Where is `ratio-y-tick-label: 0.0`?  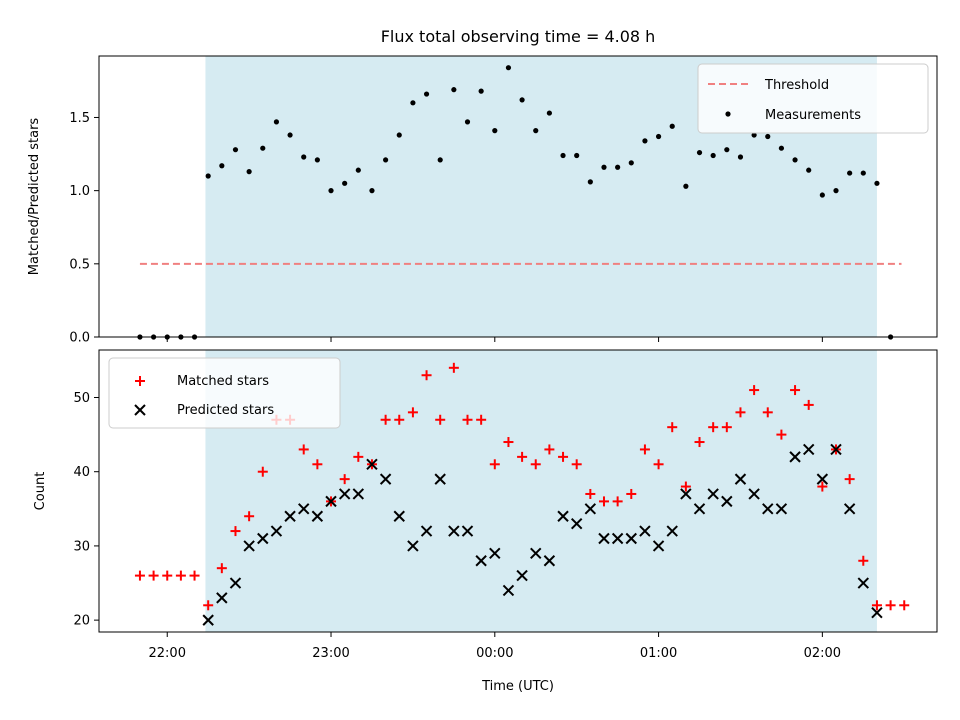
ratio-y-tick-label: 0.0 is located at coordinates (79, 338).